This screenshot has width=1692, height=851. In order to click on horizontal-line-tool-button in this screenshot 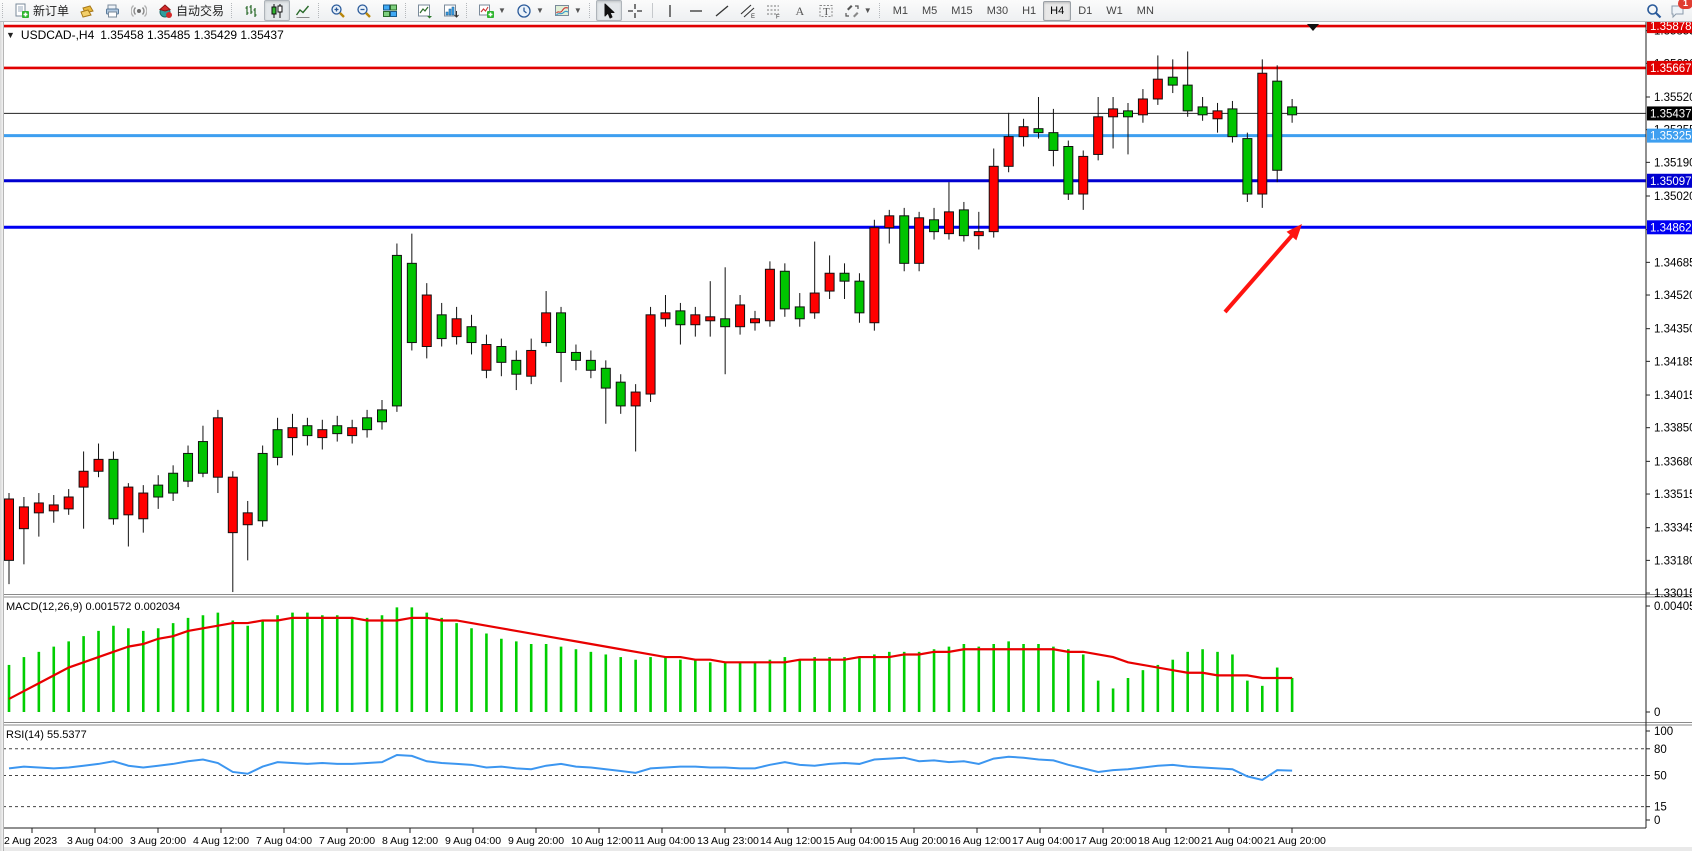, I will do `click(696, 10)`.